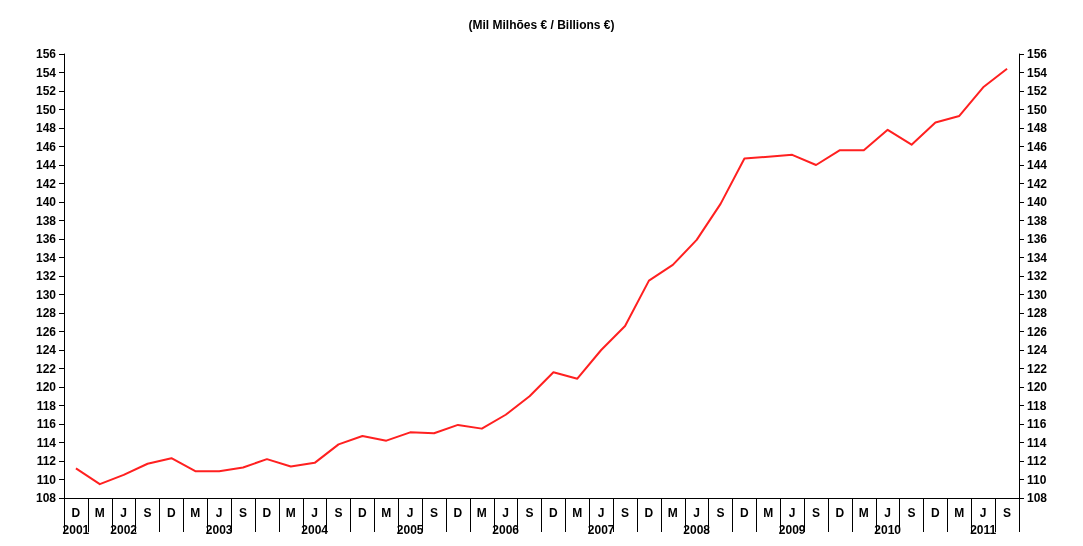 The height and width of the screenshot is (546, 1083). What do you see at coordinates (46, 294) in the screenshot?
I see `y-tick-label: 130` at bounding box center [46, 294].